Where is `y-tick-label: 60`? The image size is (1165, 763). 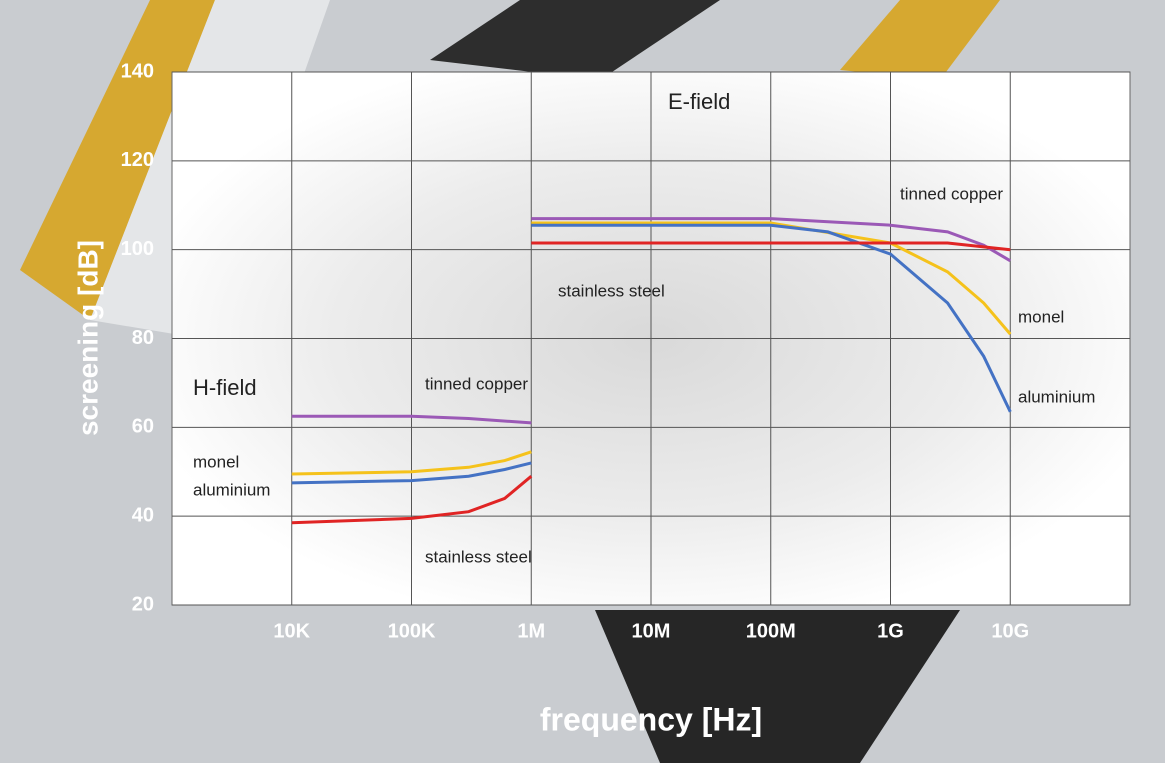
y-tick-label: 60 is located at coordinates (143, 427).